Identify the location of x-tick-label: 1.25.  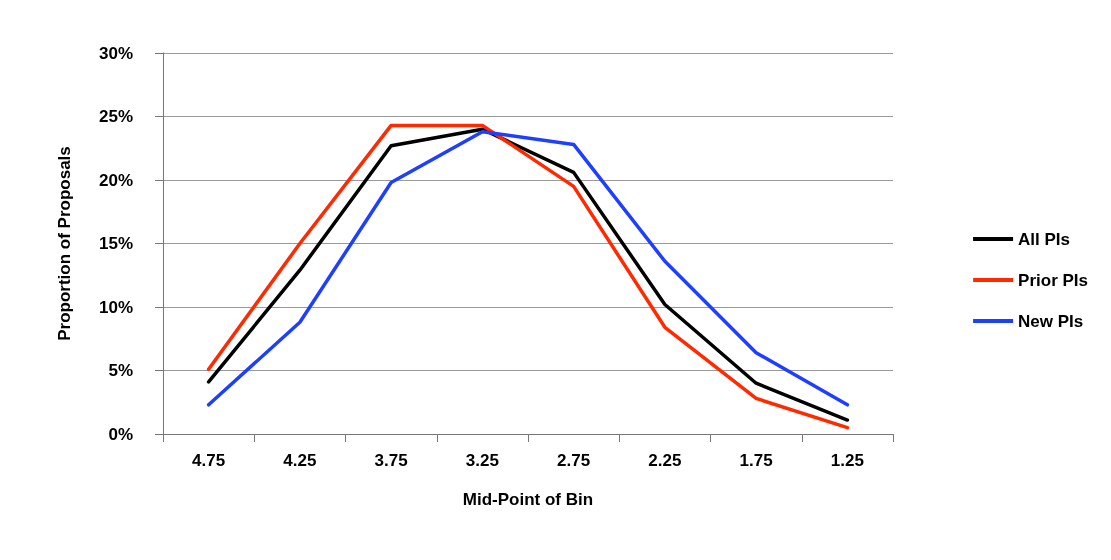
(847, 460).